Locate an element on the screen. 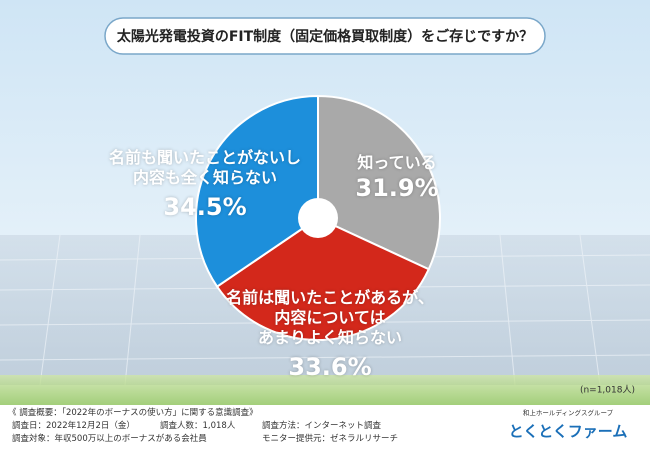 The image size is (650, 450). donut-hole is located at coordinates (318, 218).